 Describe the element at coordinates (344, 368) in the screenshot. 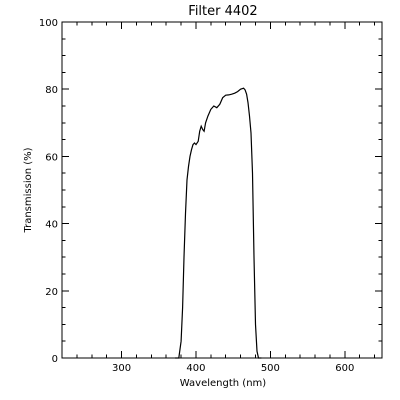

I see `x-tick-label: 600` at that location.